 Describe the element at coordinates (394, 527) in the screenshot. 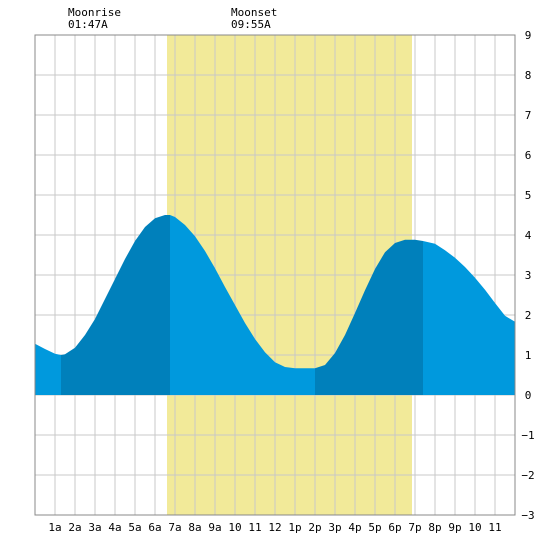

I see `x-tick-label: 6p` at that location.